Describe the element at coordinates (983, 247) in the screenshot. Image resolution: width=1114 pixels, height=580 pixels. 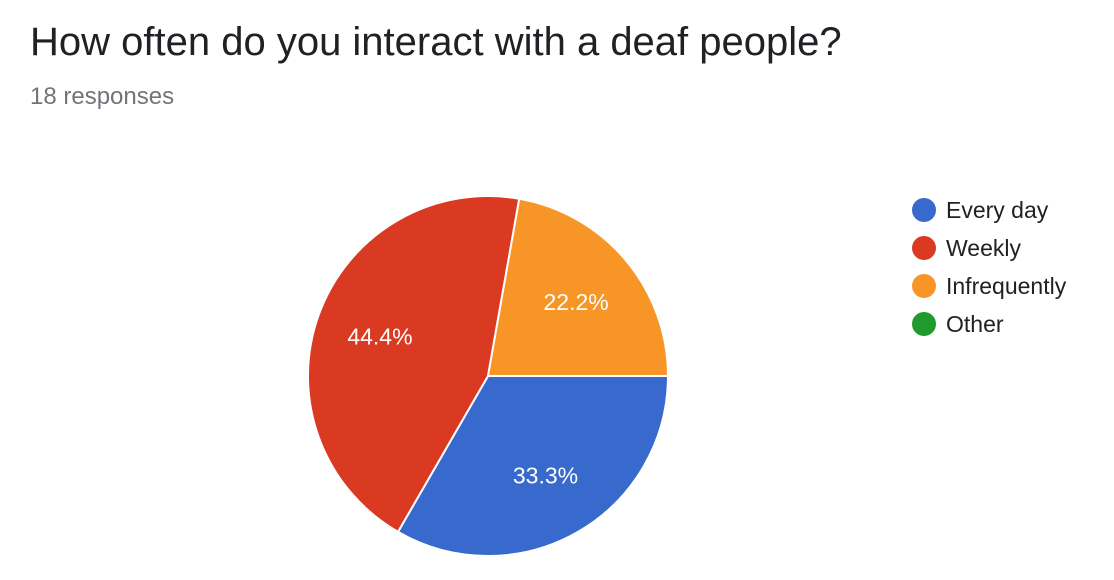
I see `legend-label: Weekly` at that location.